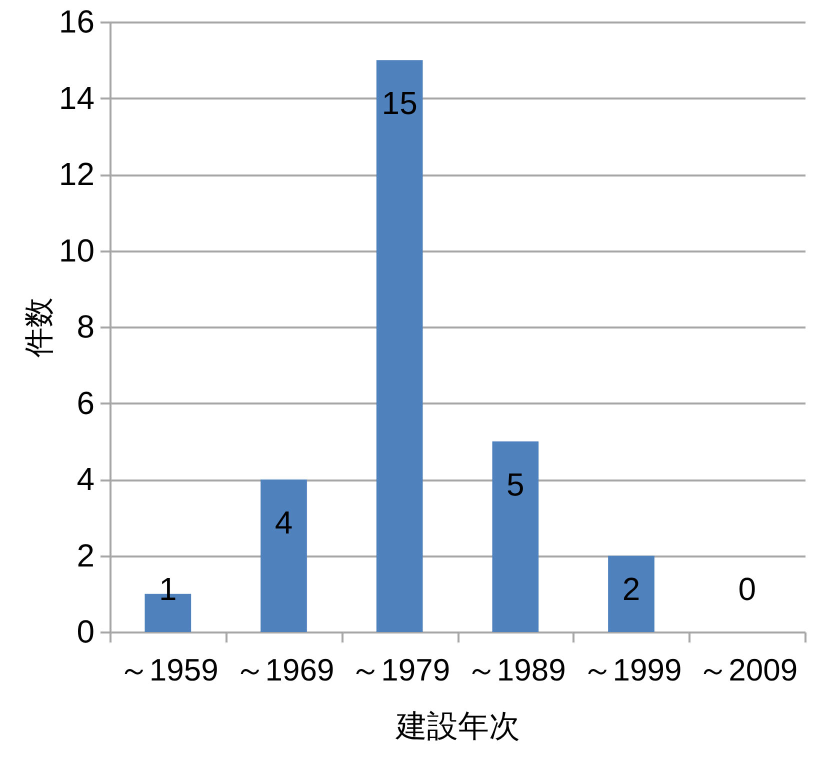 Image resolution: width=821 pixels, height=769 pixels. I want to click on data-label: 5, so click(515, 484).